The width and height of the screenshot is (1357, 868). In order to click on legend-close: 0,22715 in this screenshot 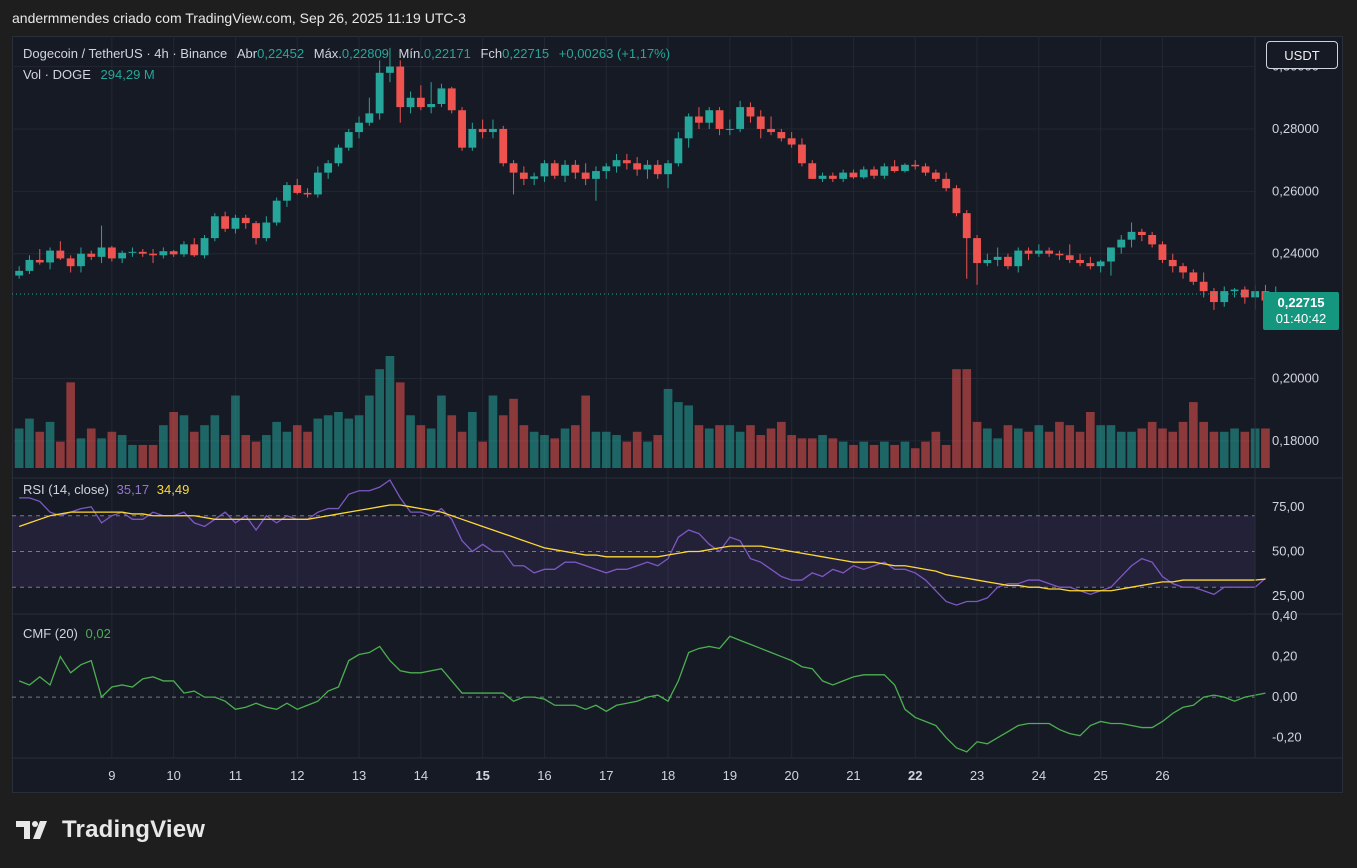, I will do `click(526, 53)`.